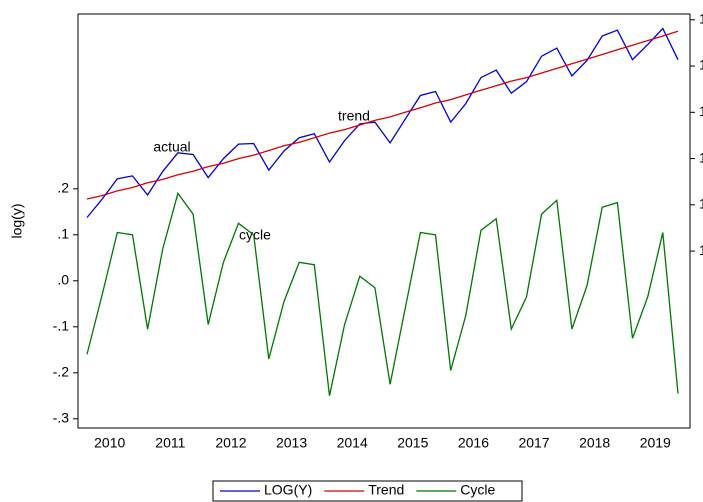 The width and height of the screenshot is (703, 502). I want to click on legend-label: Cycle, so click(477, 490).